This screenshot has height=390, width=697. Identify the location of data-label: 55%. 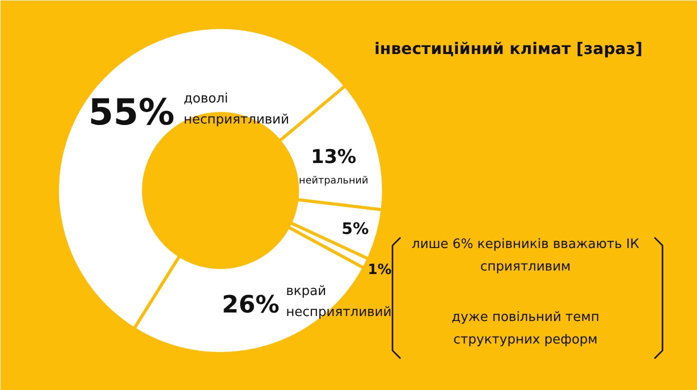
(131, 113).